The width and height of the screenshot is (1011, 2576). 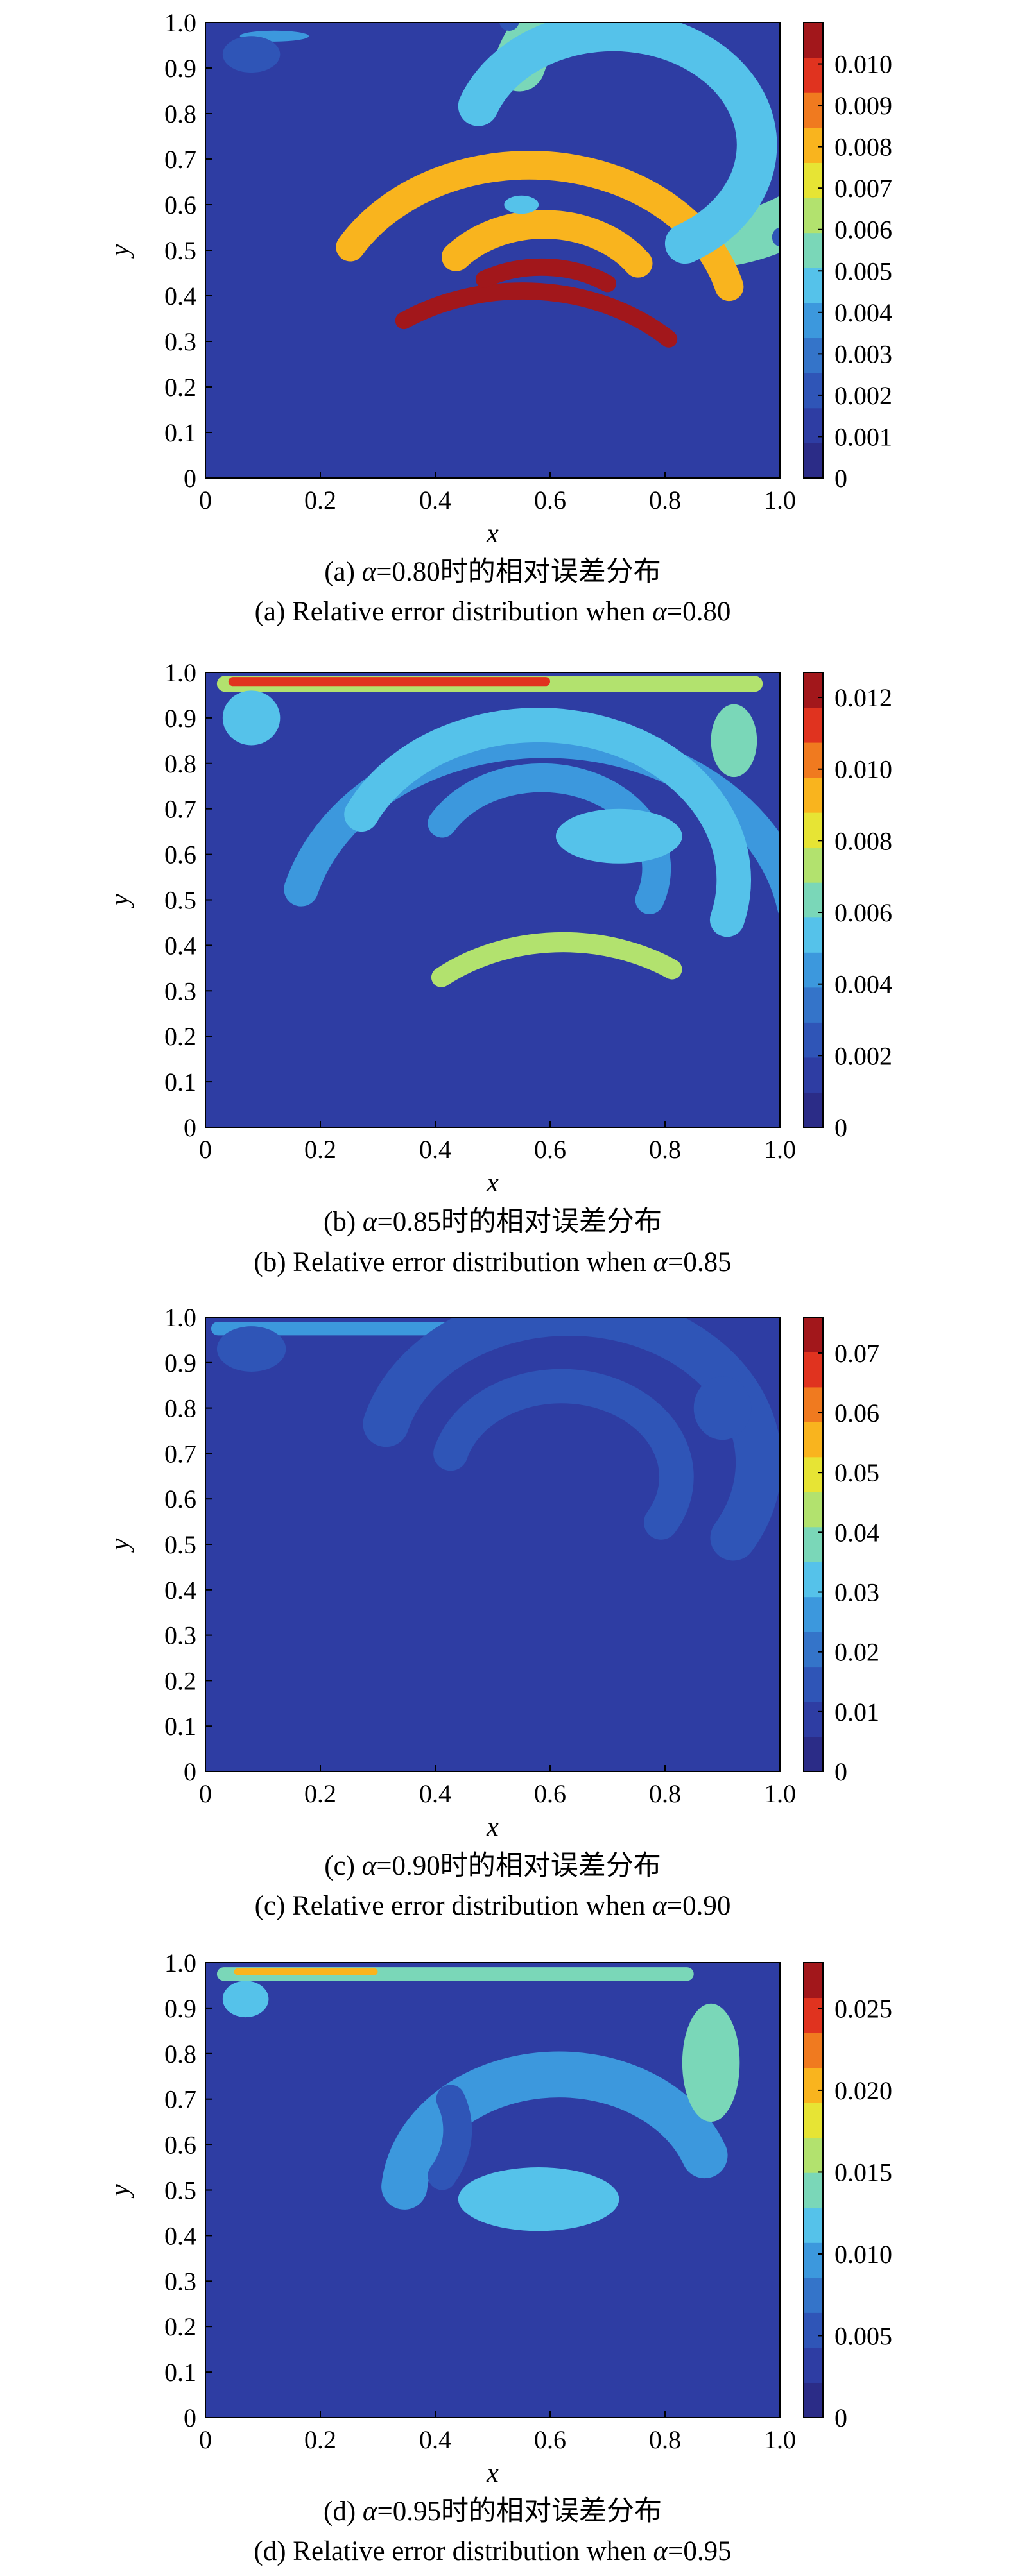 What do you see at coordinates (863, 1055) in the screenshot?
I see `colorbar-tick-label: 0.002` at bounding box center [863, 1055].